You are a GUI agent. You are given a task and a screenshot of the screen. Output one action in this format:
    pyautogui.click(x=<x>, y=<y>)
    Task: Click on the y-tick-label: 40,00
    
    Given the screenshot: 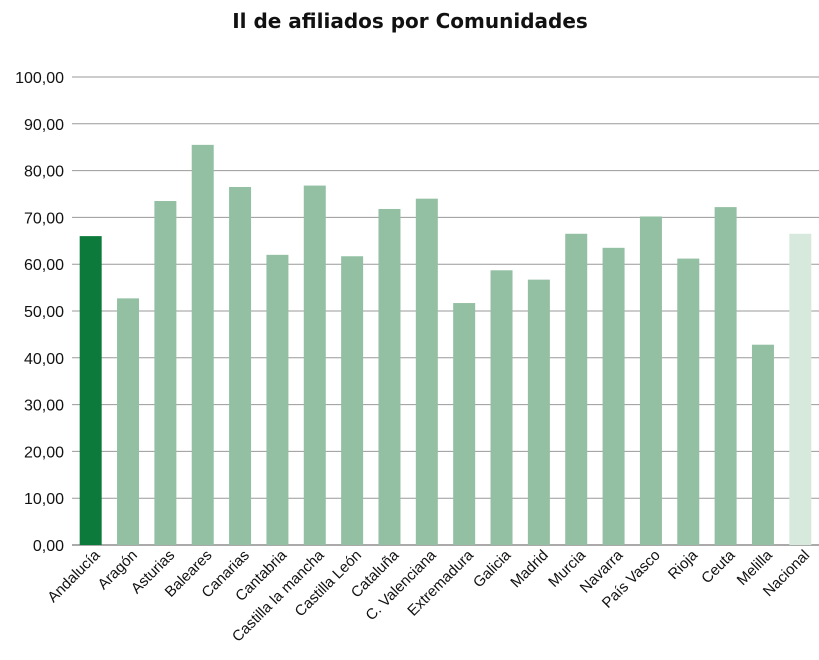 What is the action you would take?
    pyautogui.click(x=44, y=359)
    